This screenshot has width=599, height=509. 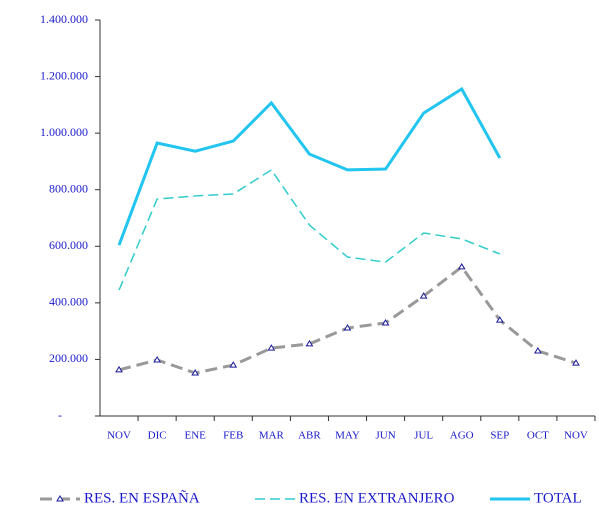 I want to click on x-tick-label: DIC, so click(x=157, y=436).